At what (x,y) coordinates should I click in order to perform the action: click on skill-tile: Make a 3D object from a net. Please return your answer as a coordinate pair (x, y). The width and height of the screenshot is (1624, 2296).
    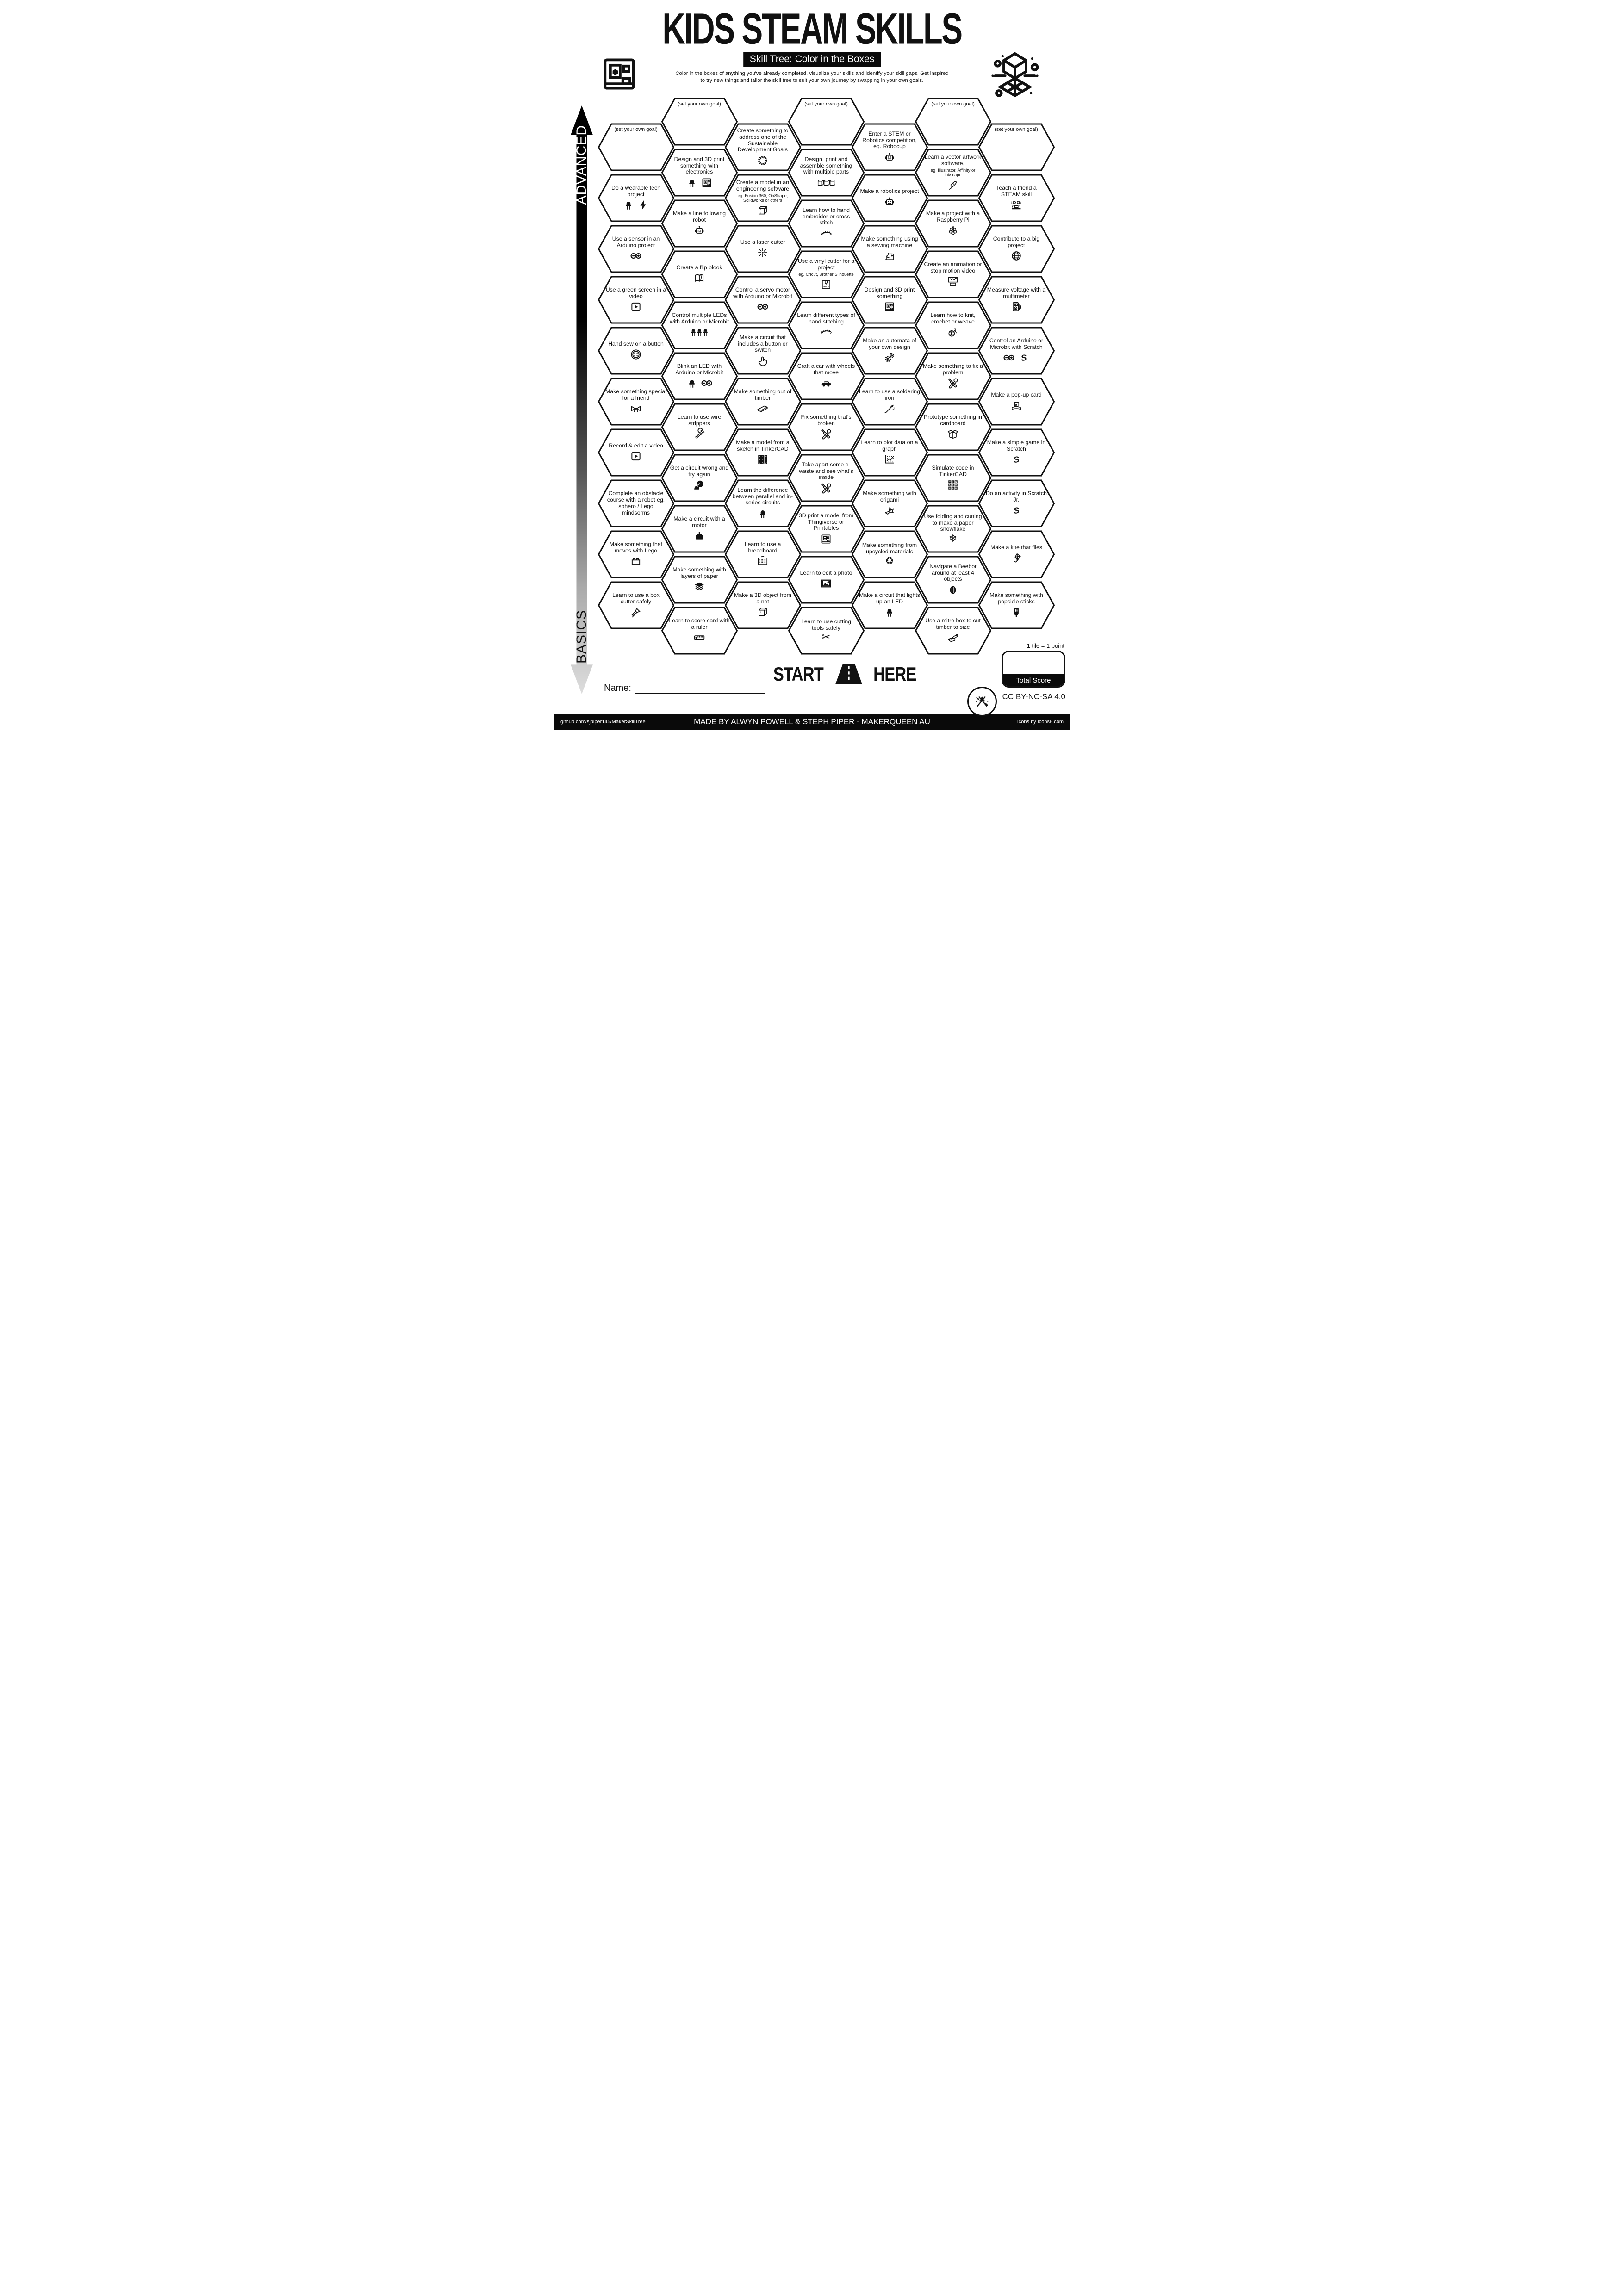
    Looking at the image, I should click on (762, 605).